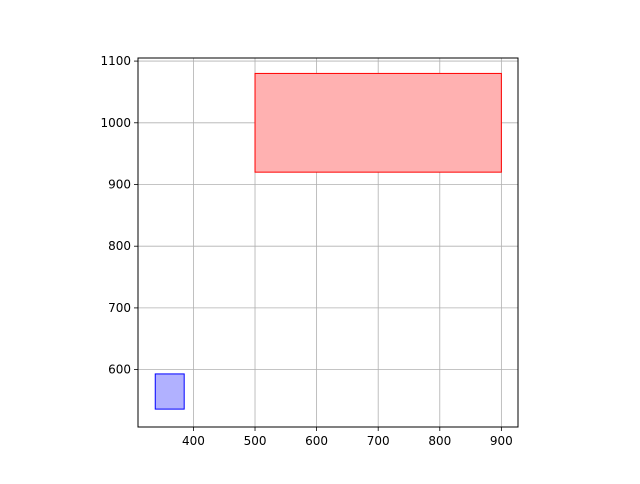 The height and width of the screenshot is (484, 640). Describe the element at coordinates (115, 61) in the screenshot. I see `y-tick-label: 1100` at that location.